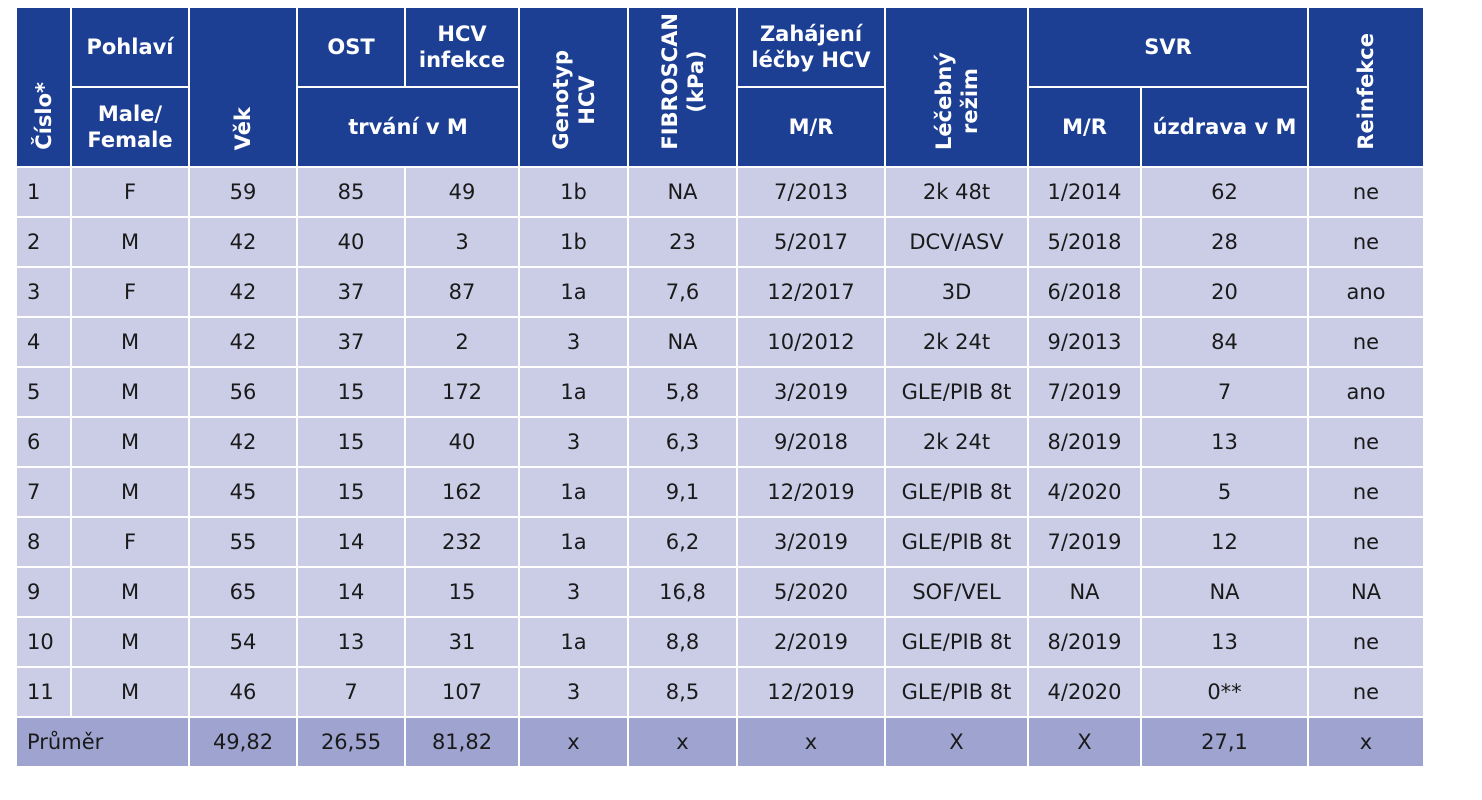 The height and width of the screenshot is (800, 1482). I want to click on table-row: 8 F 55 14 232 1a 6,2 3/2019 GLE/PIB 8t 7/2019 12 ne, so click(720, 542).